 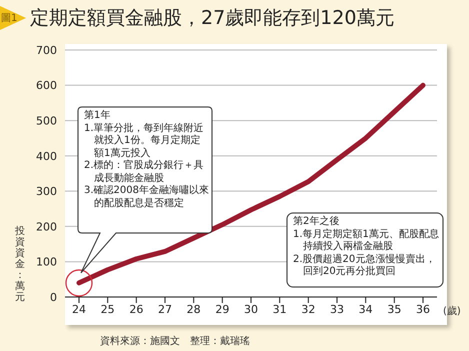 What do you see at coordinates (46, 227) in the screenshot?
I see `y-tick-label: 200` at bounding box center [46, 227].